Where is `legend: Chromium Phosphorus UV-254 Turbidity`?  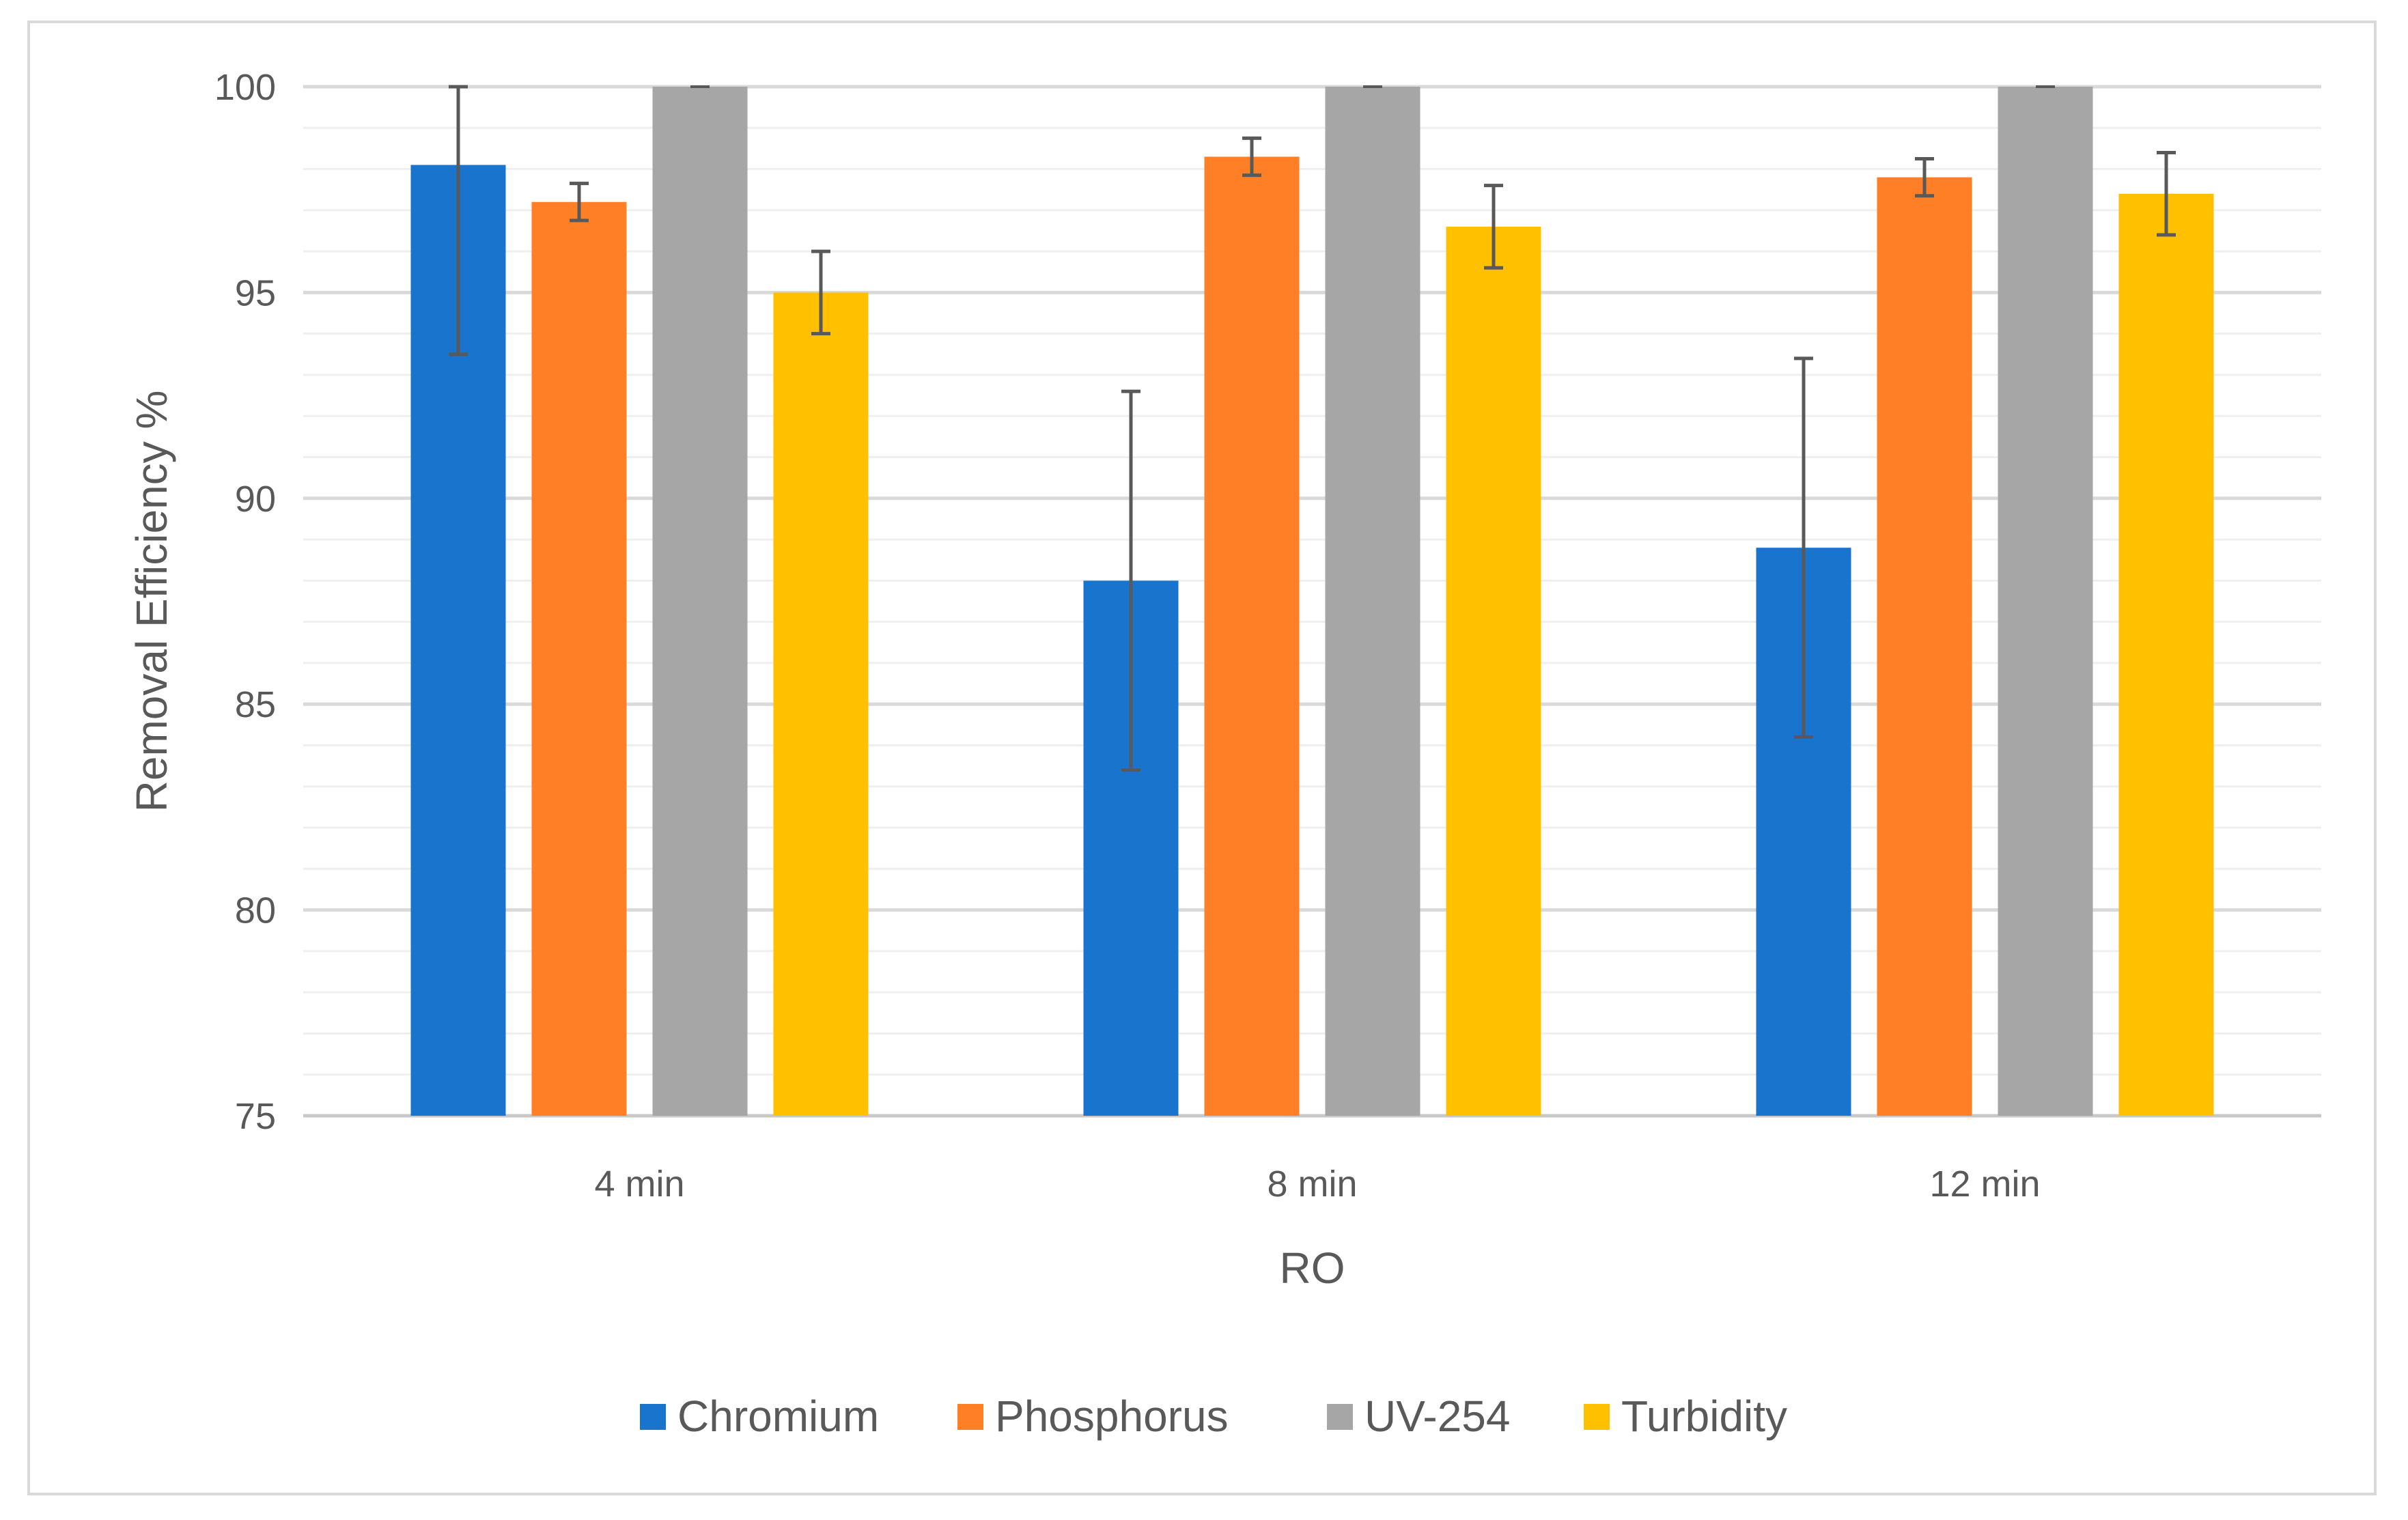 legend: Chromium Phosphorus UV-254 Turbidity is located at coordinates (1213, 1417).